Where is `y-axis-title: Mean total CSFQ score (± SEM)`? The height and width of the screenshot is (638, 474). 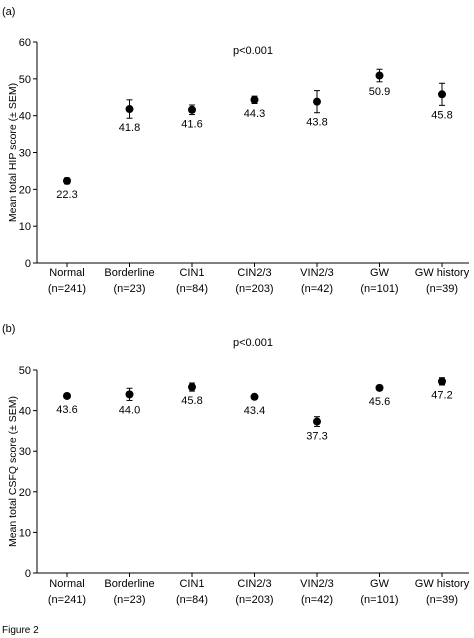 y-axis-title: Mean total CSFQ score (± SEM) is located at coordinates (13, 471).